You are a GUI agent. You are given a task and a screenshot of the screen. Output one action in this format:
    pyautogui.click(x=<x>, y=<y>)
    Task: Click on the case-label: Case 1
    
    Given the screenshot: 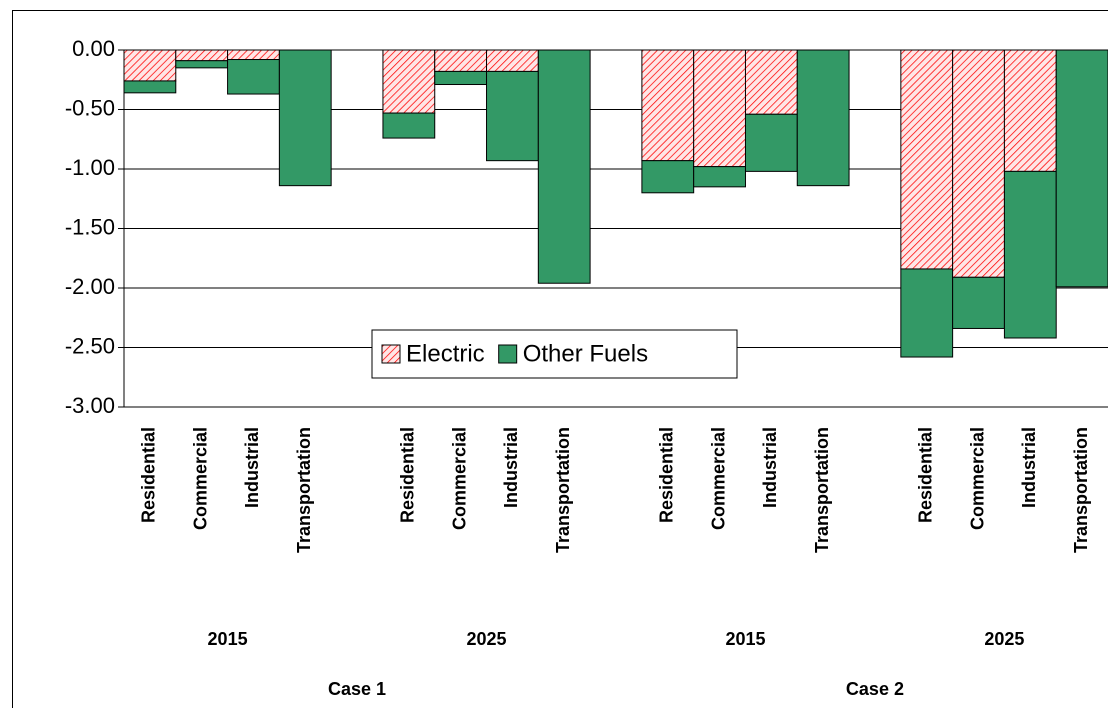 What is the action you would take?
    pyautogui.click(x=357, y=689)
    